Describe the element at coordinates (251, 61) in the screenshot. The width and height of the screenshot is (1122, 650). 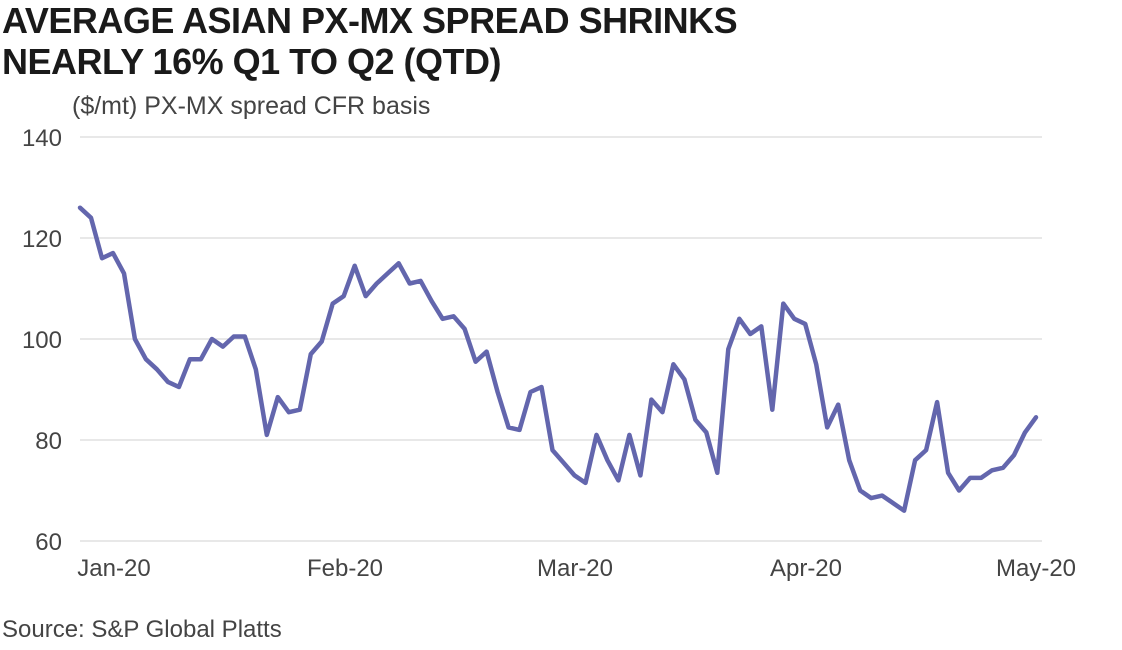
I see `chart-title-line-2: NEARLY 16% Q1 TO Q2 (QTD)` at that location.